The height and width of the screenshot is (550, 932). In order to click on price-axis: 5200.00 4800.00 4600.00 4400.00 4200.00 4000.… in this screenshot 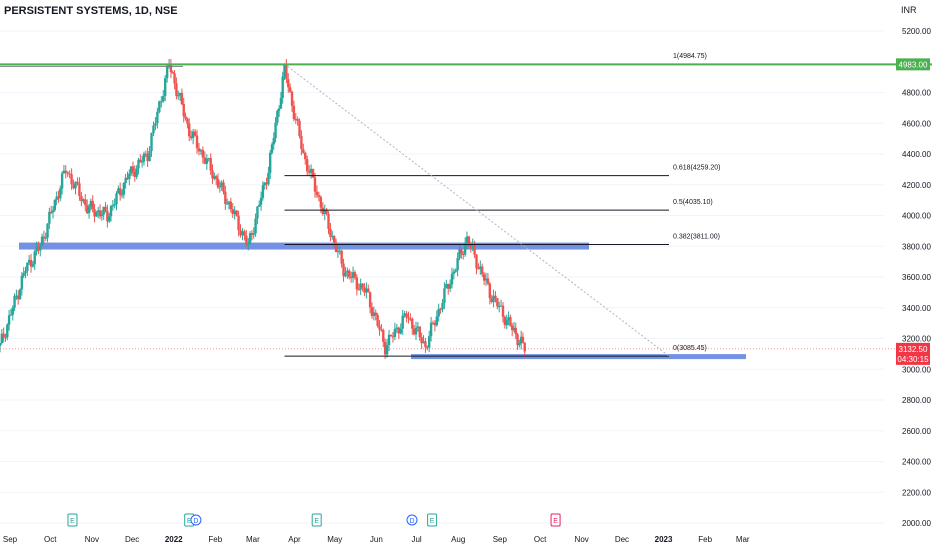, I will do `click(916, 277)`.